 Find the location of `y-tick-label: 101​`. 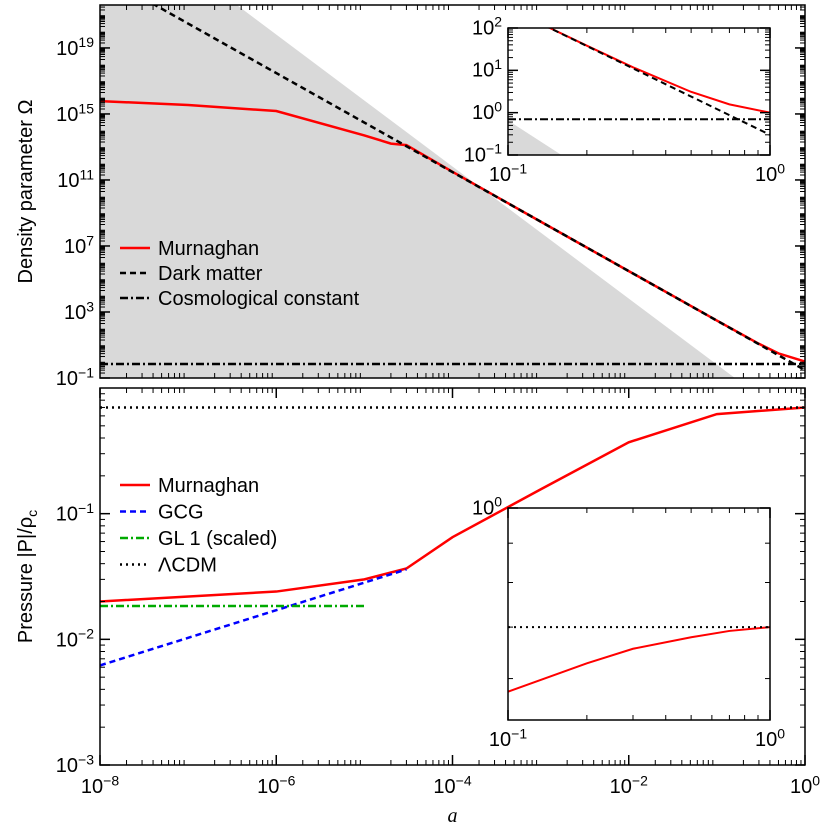

y-tick-label: 101​ is located at coordinates (487, 69).